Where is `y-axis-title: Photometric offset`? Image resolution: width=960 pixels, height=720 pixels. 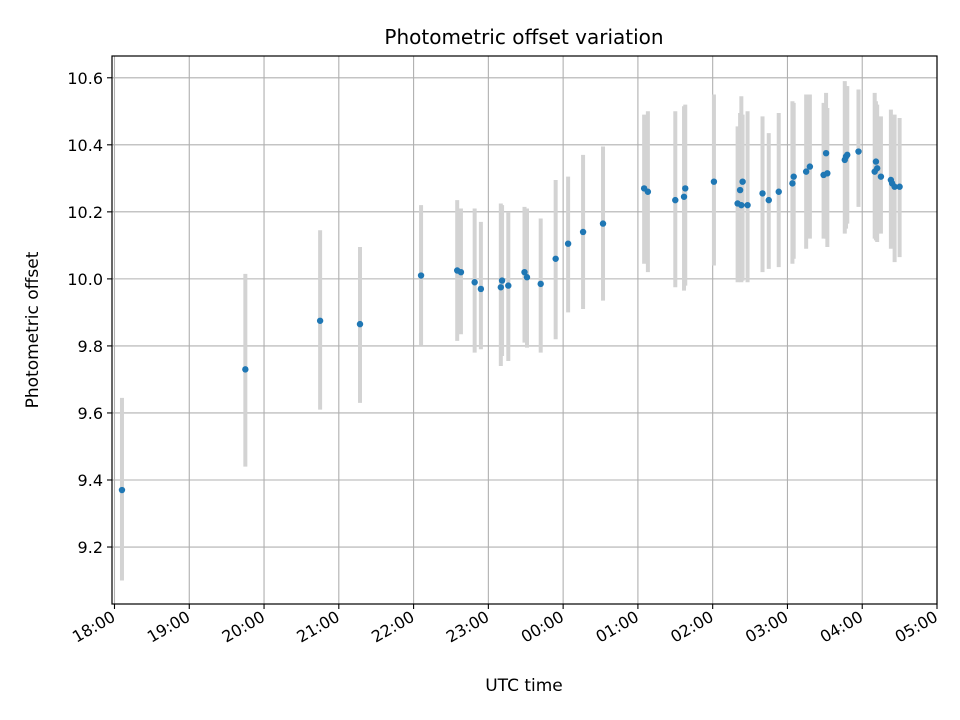
y-axis-title: Photometric offset is located at coordinates (33, 329).